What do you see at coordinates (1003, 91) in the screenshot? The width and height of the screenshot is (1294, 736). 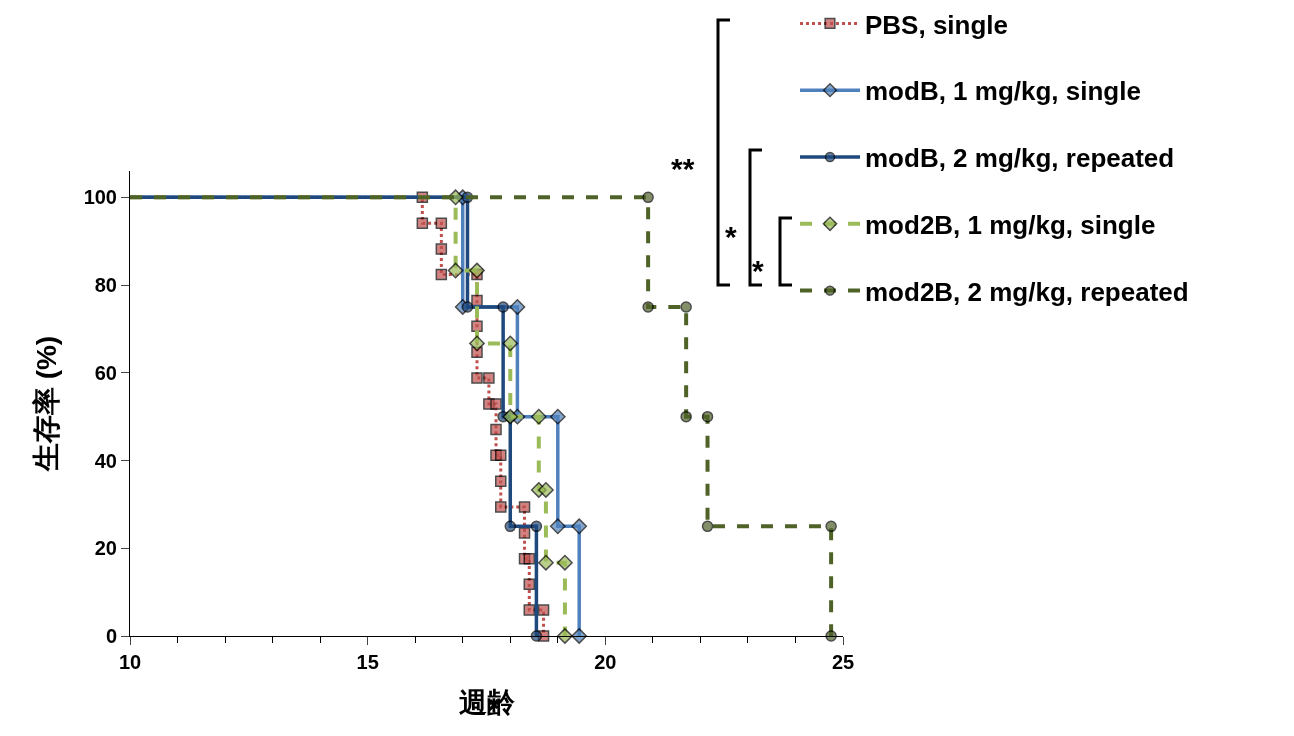 I see `legend-label: modB, 1 mg/kg, single` at bounding box center [1003, 91].